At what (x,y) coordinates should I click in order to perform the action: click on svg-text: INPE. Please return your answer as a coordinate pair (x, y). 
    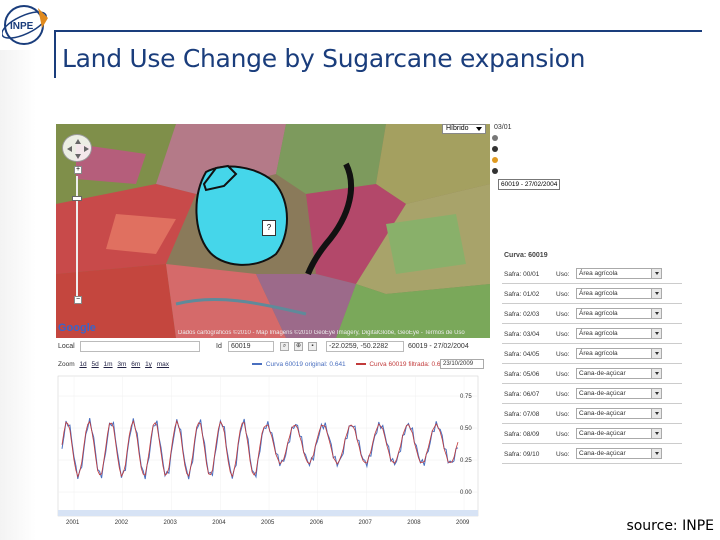
    Looking at the image, I should click on (22, 26).